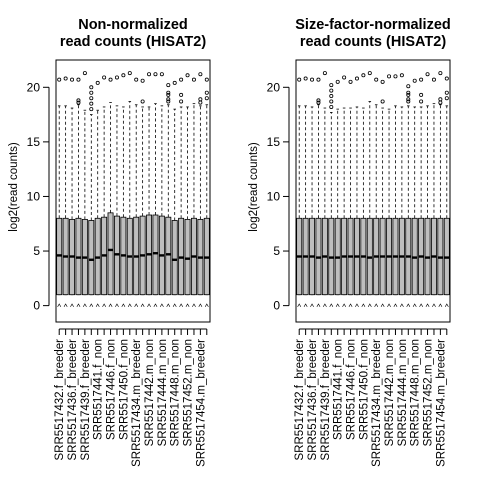 This screenshot has width=480, height=480. I want to click on x-tick-label: SRR5517436.f_breeder, so click(73, 400).